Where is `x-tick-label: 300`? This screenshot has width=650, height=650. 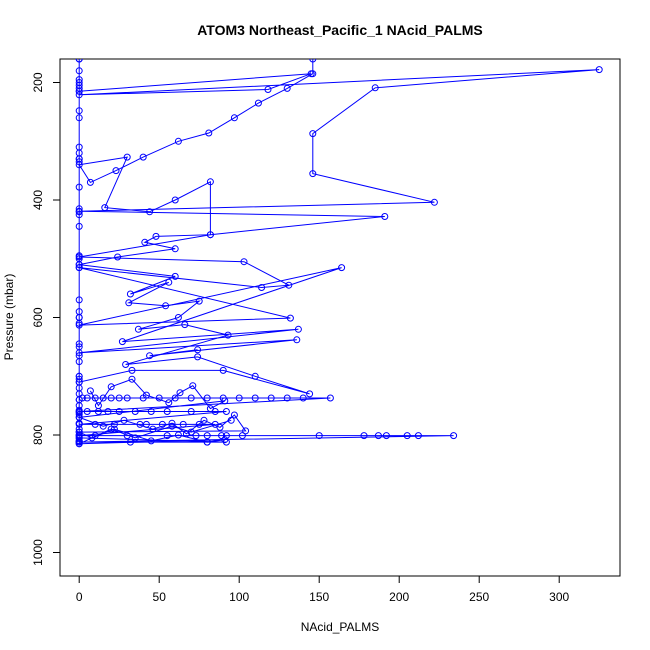 x-tick-label: 300 is located at coordinates (559, 597).